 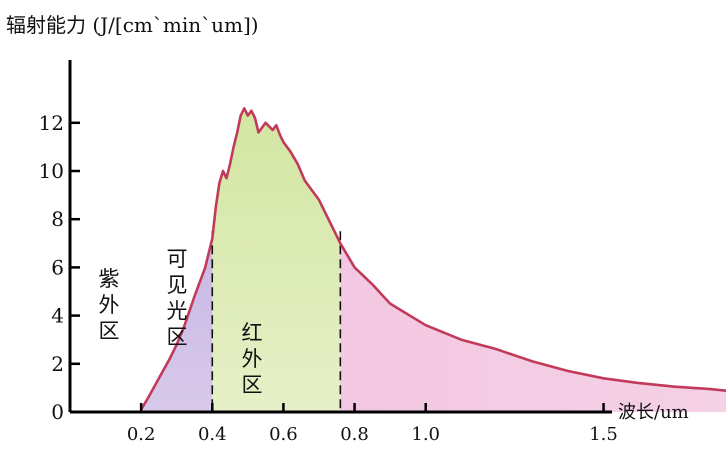 I want to click on region-boundaries, so click(x=276, y=321).